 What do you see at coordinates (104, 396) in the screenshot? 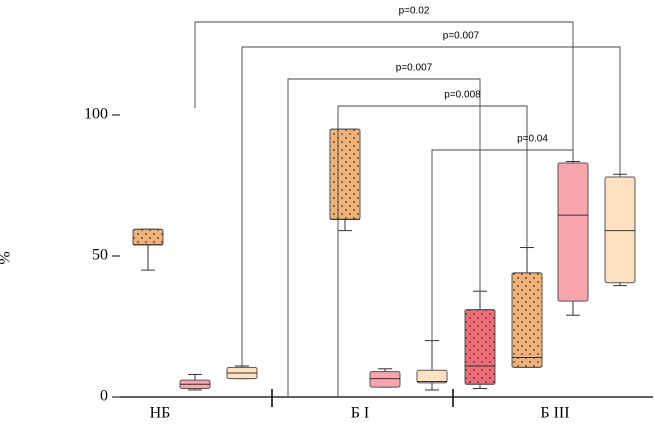
I see `y-tick-label: 0` at bounding box center [104, 396].